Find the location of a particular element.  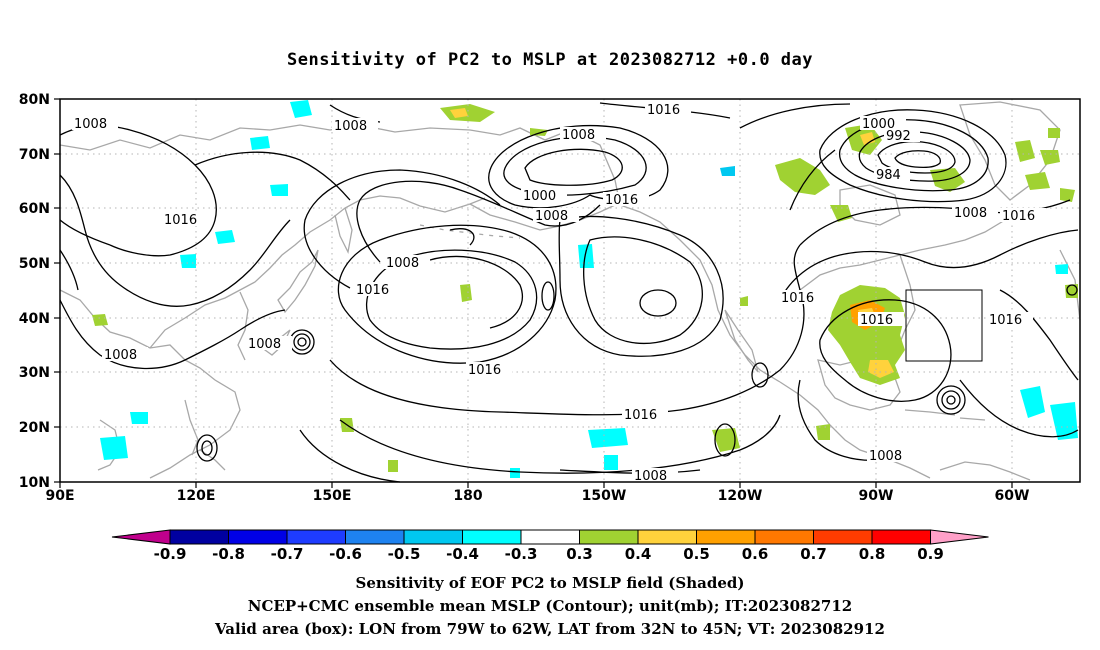

label-1016-c: 1016 is located at coordinates (185, 220).